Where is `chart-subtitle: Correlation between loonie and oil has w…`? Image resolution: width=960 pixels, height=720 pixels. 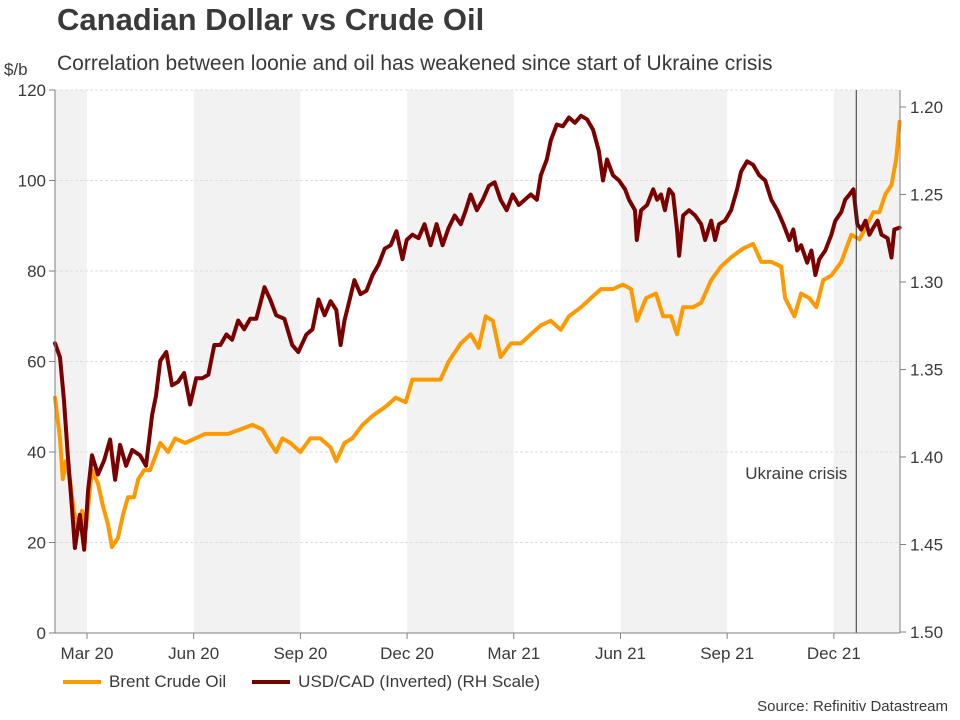
chart-subtitle: Correlation between loonie and oil has w… is located at coordinates (415, 63).